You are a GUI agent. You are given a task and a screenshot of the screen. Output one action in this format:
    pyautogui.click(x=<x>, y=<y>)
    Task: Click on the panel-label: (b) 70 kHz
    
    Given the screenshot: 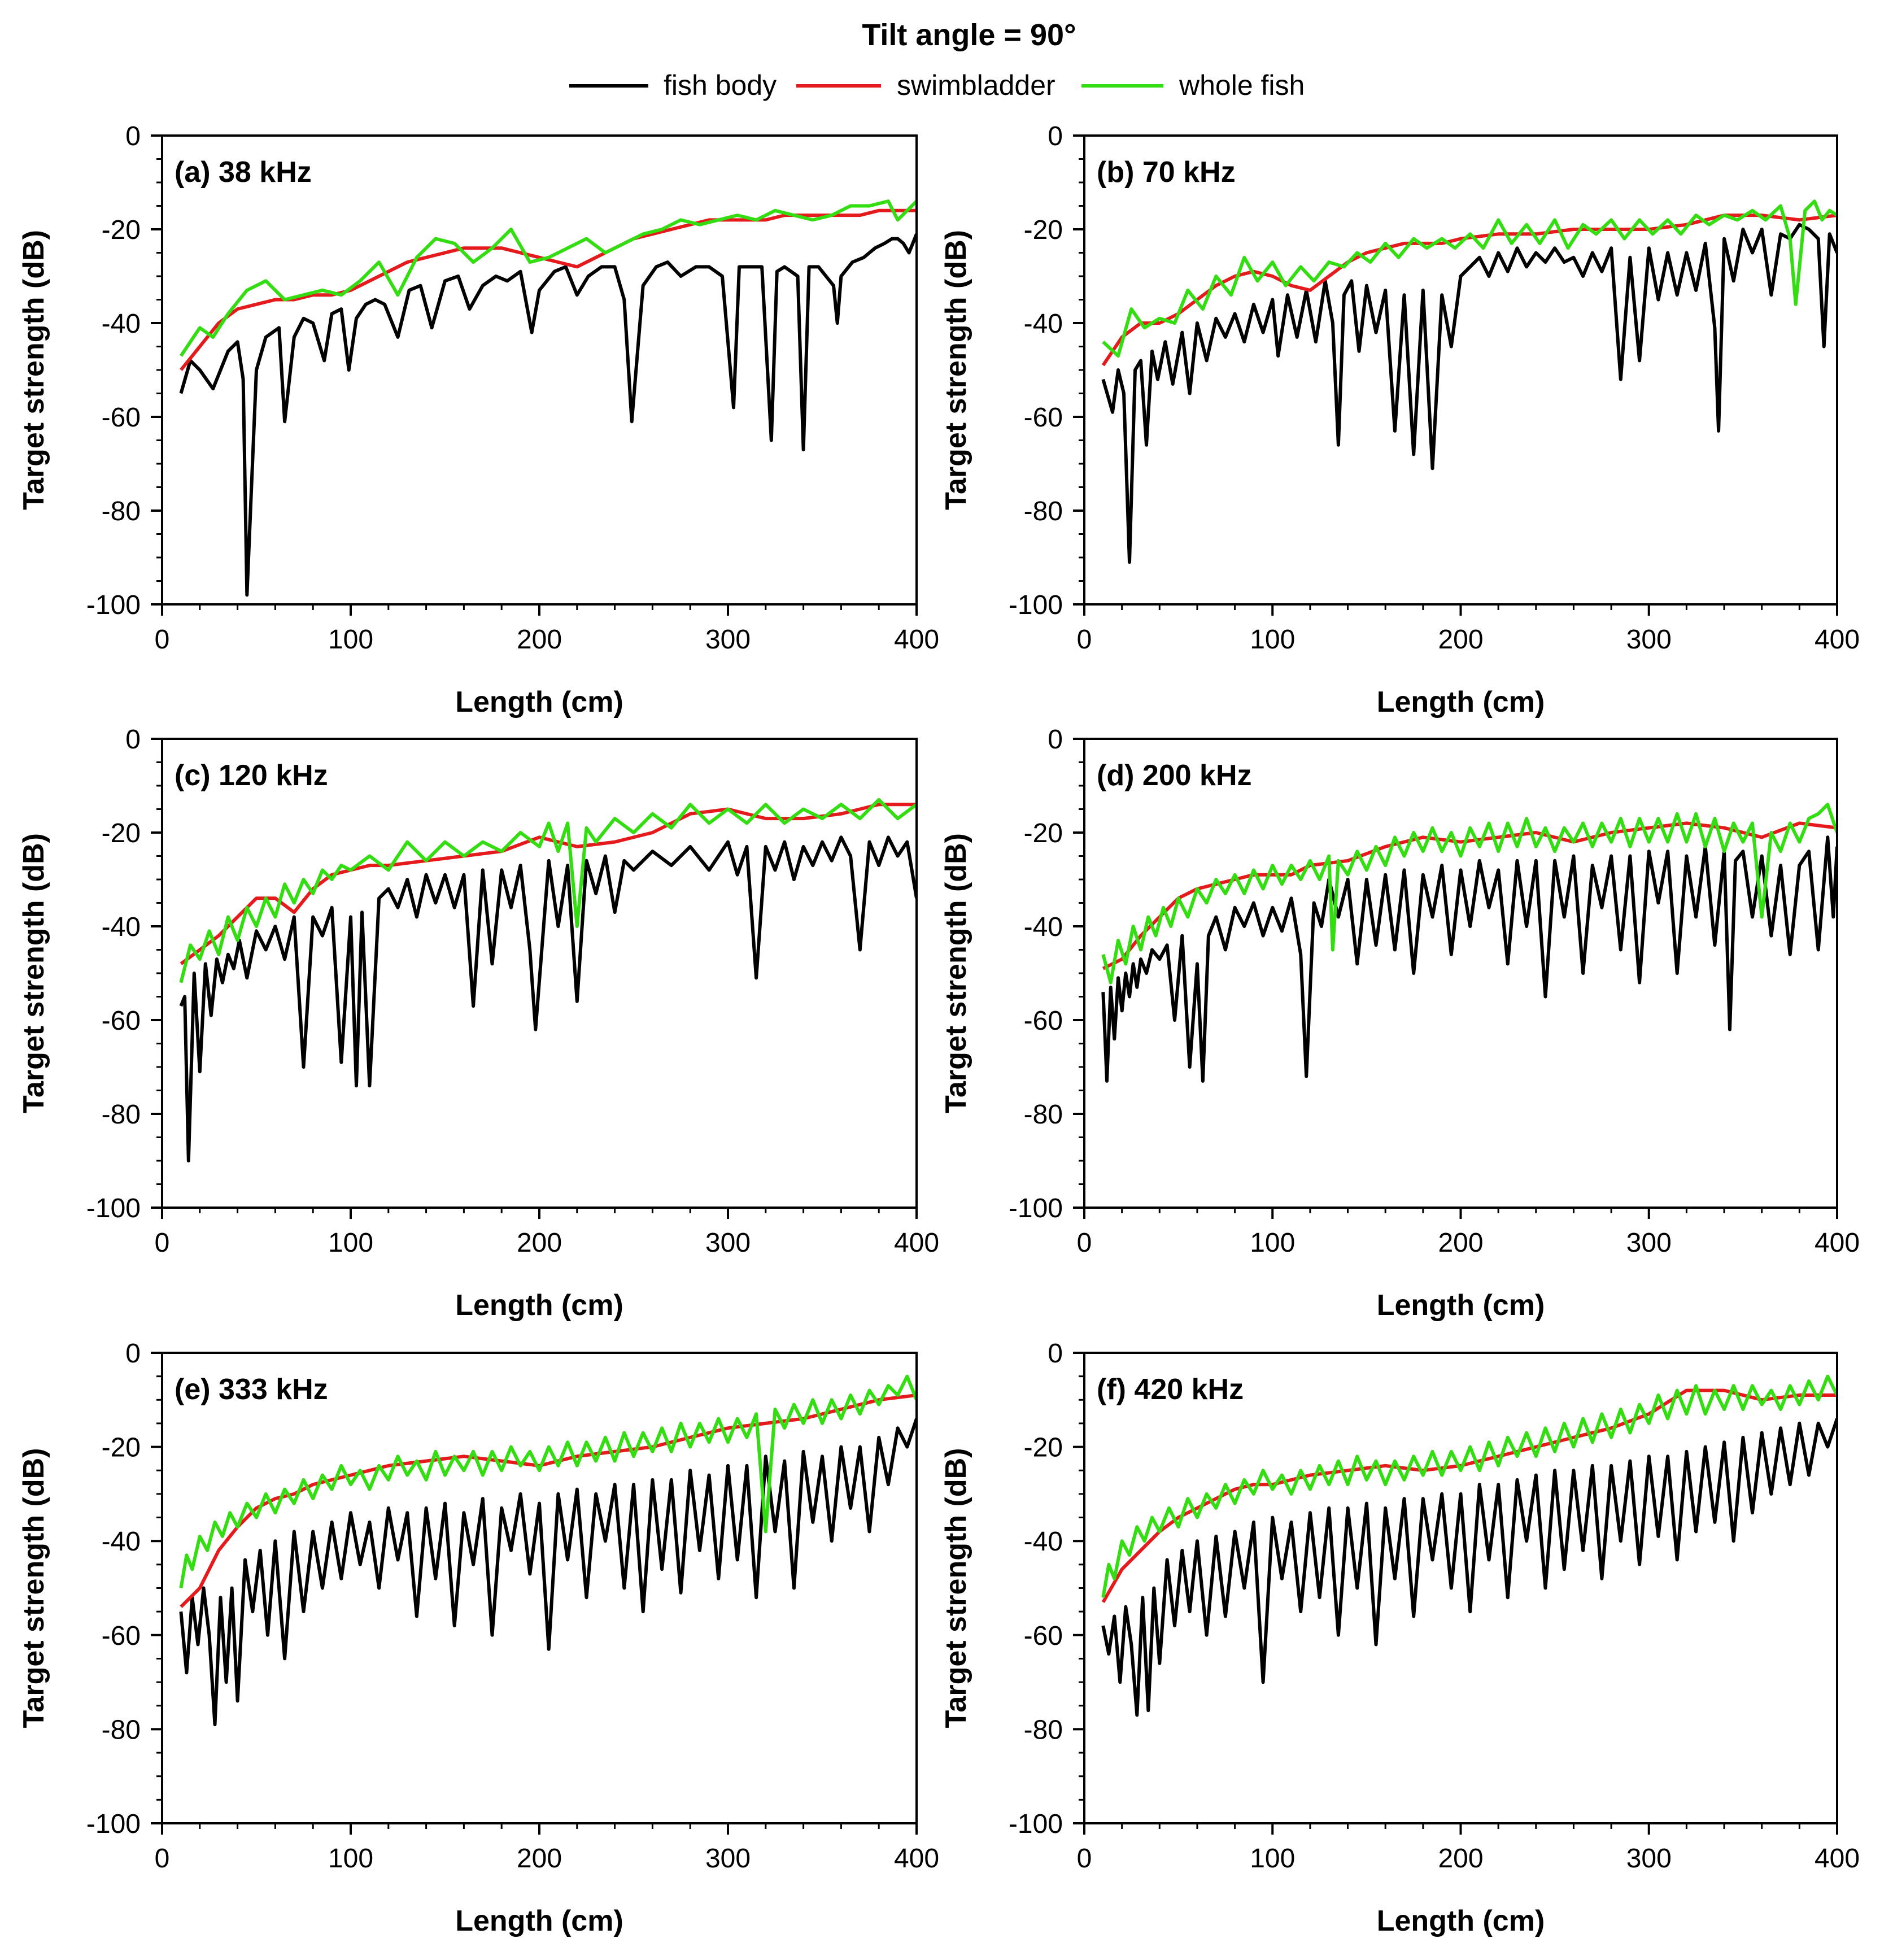 What is the action you would take?
    pyautogui.click(x=1166, y=172)
    